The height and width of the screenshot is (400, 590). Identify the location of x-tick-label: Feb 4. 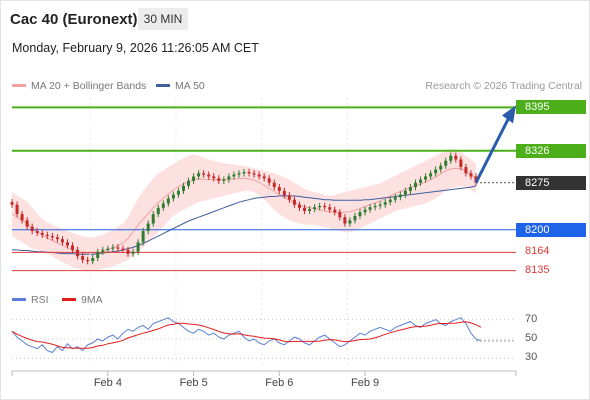
(107, 383).